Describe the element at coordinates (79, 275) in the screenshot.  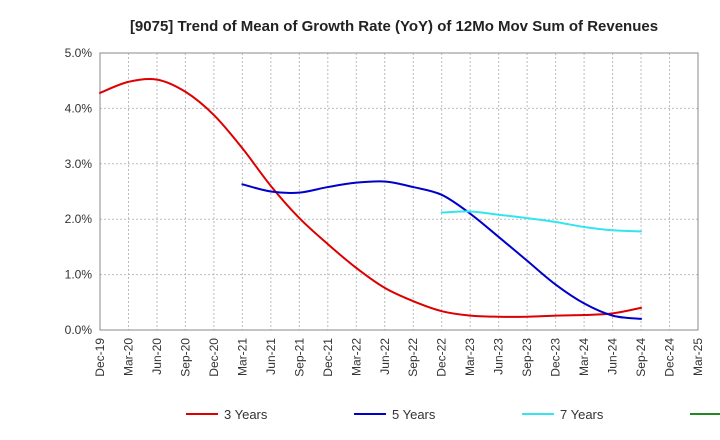
I see `y-tick-label: 1.0%` at that location.